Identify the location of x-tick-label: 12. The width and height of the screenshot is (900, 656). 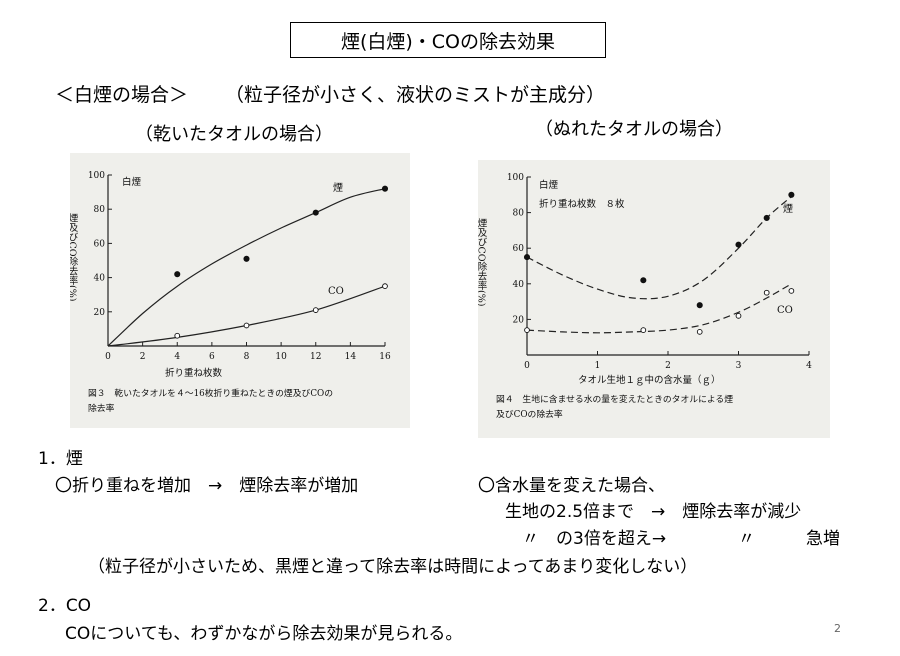
(315, 357).